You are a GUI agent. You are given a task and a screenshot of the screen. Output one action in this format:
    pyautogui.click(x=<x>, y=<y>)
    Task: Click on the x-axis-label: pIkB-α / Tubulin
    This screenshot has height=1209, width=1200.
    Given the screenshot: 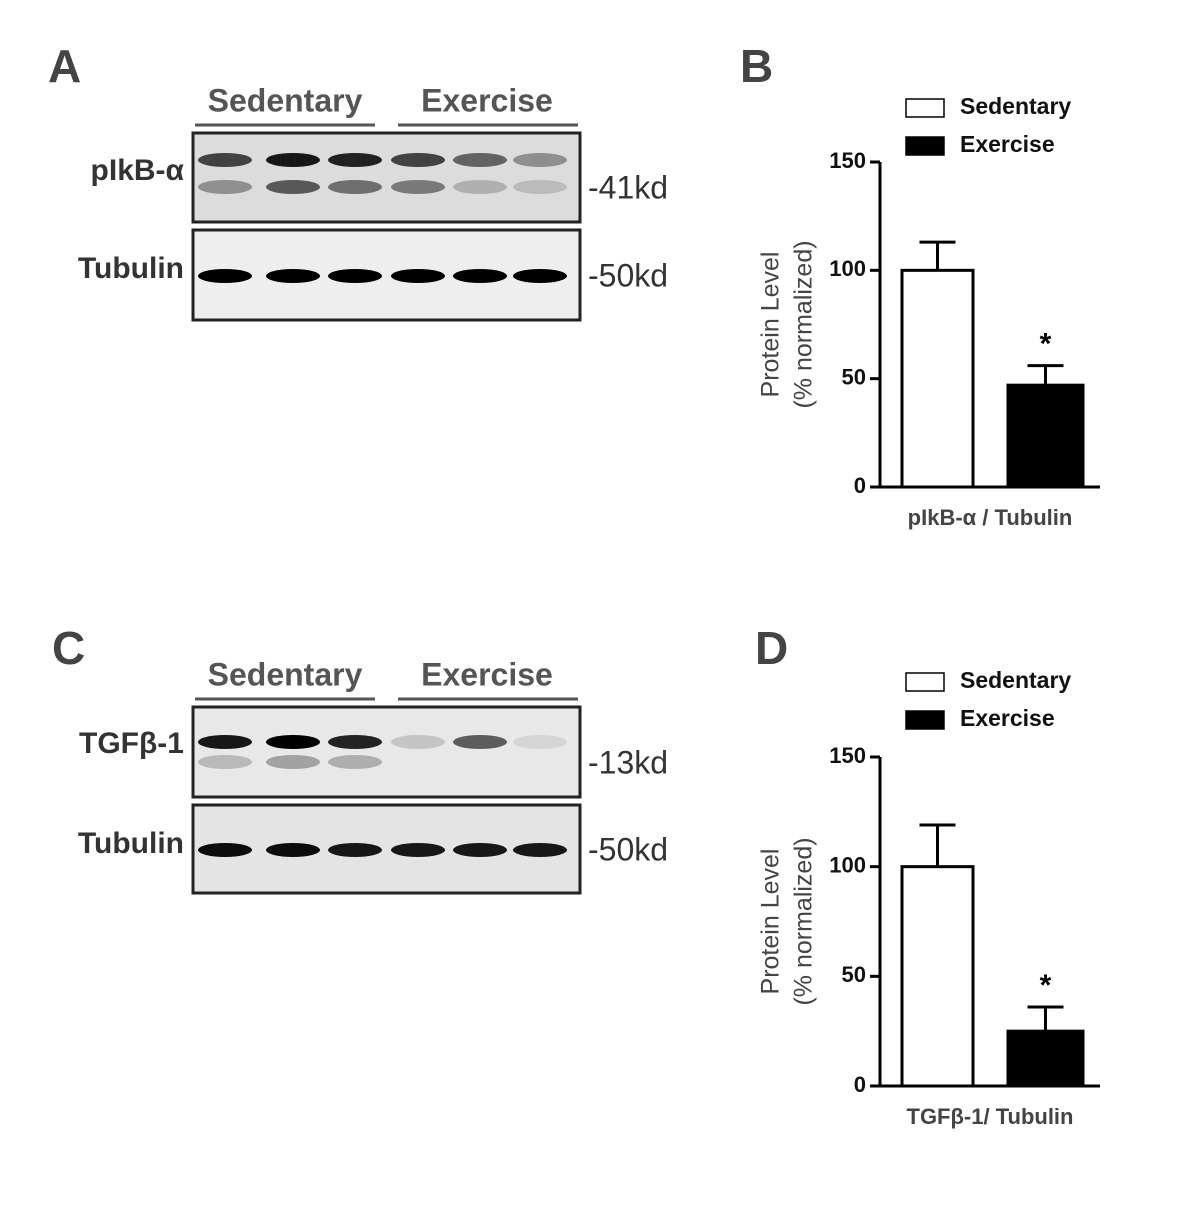 What is the action you would take?
    pyautogui.click(x=990, y=517)
    